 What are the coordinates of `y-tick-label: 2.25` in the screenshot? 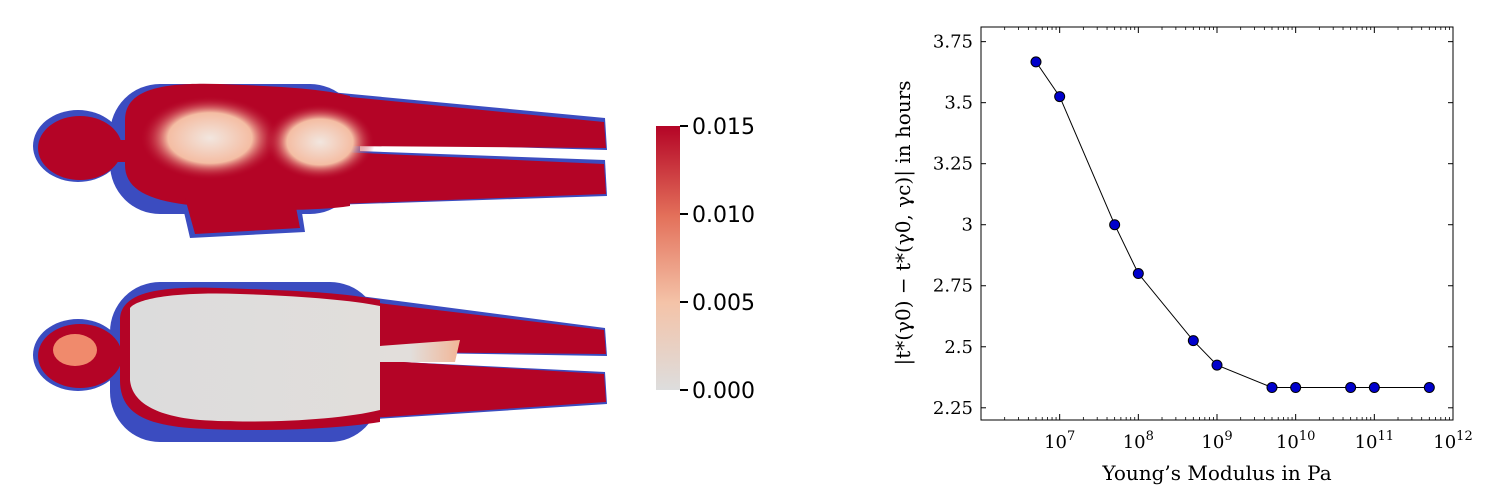 It's located at (953, 408).